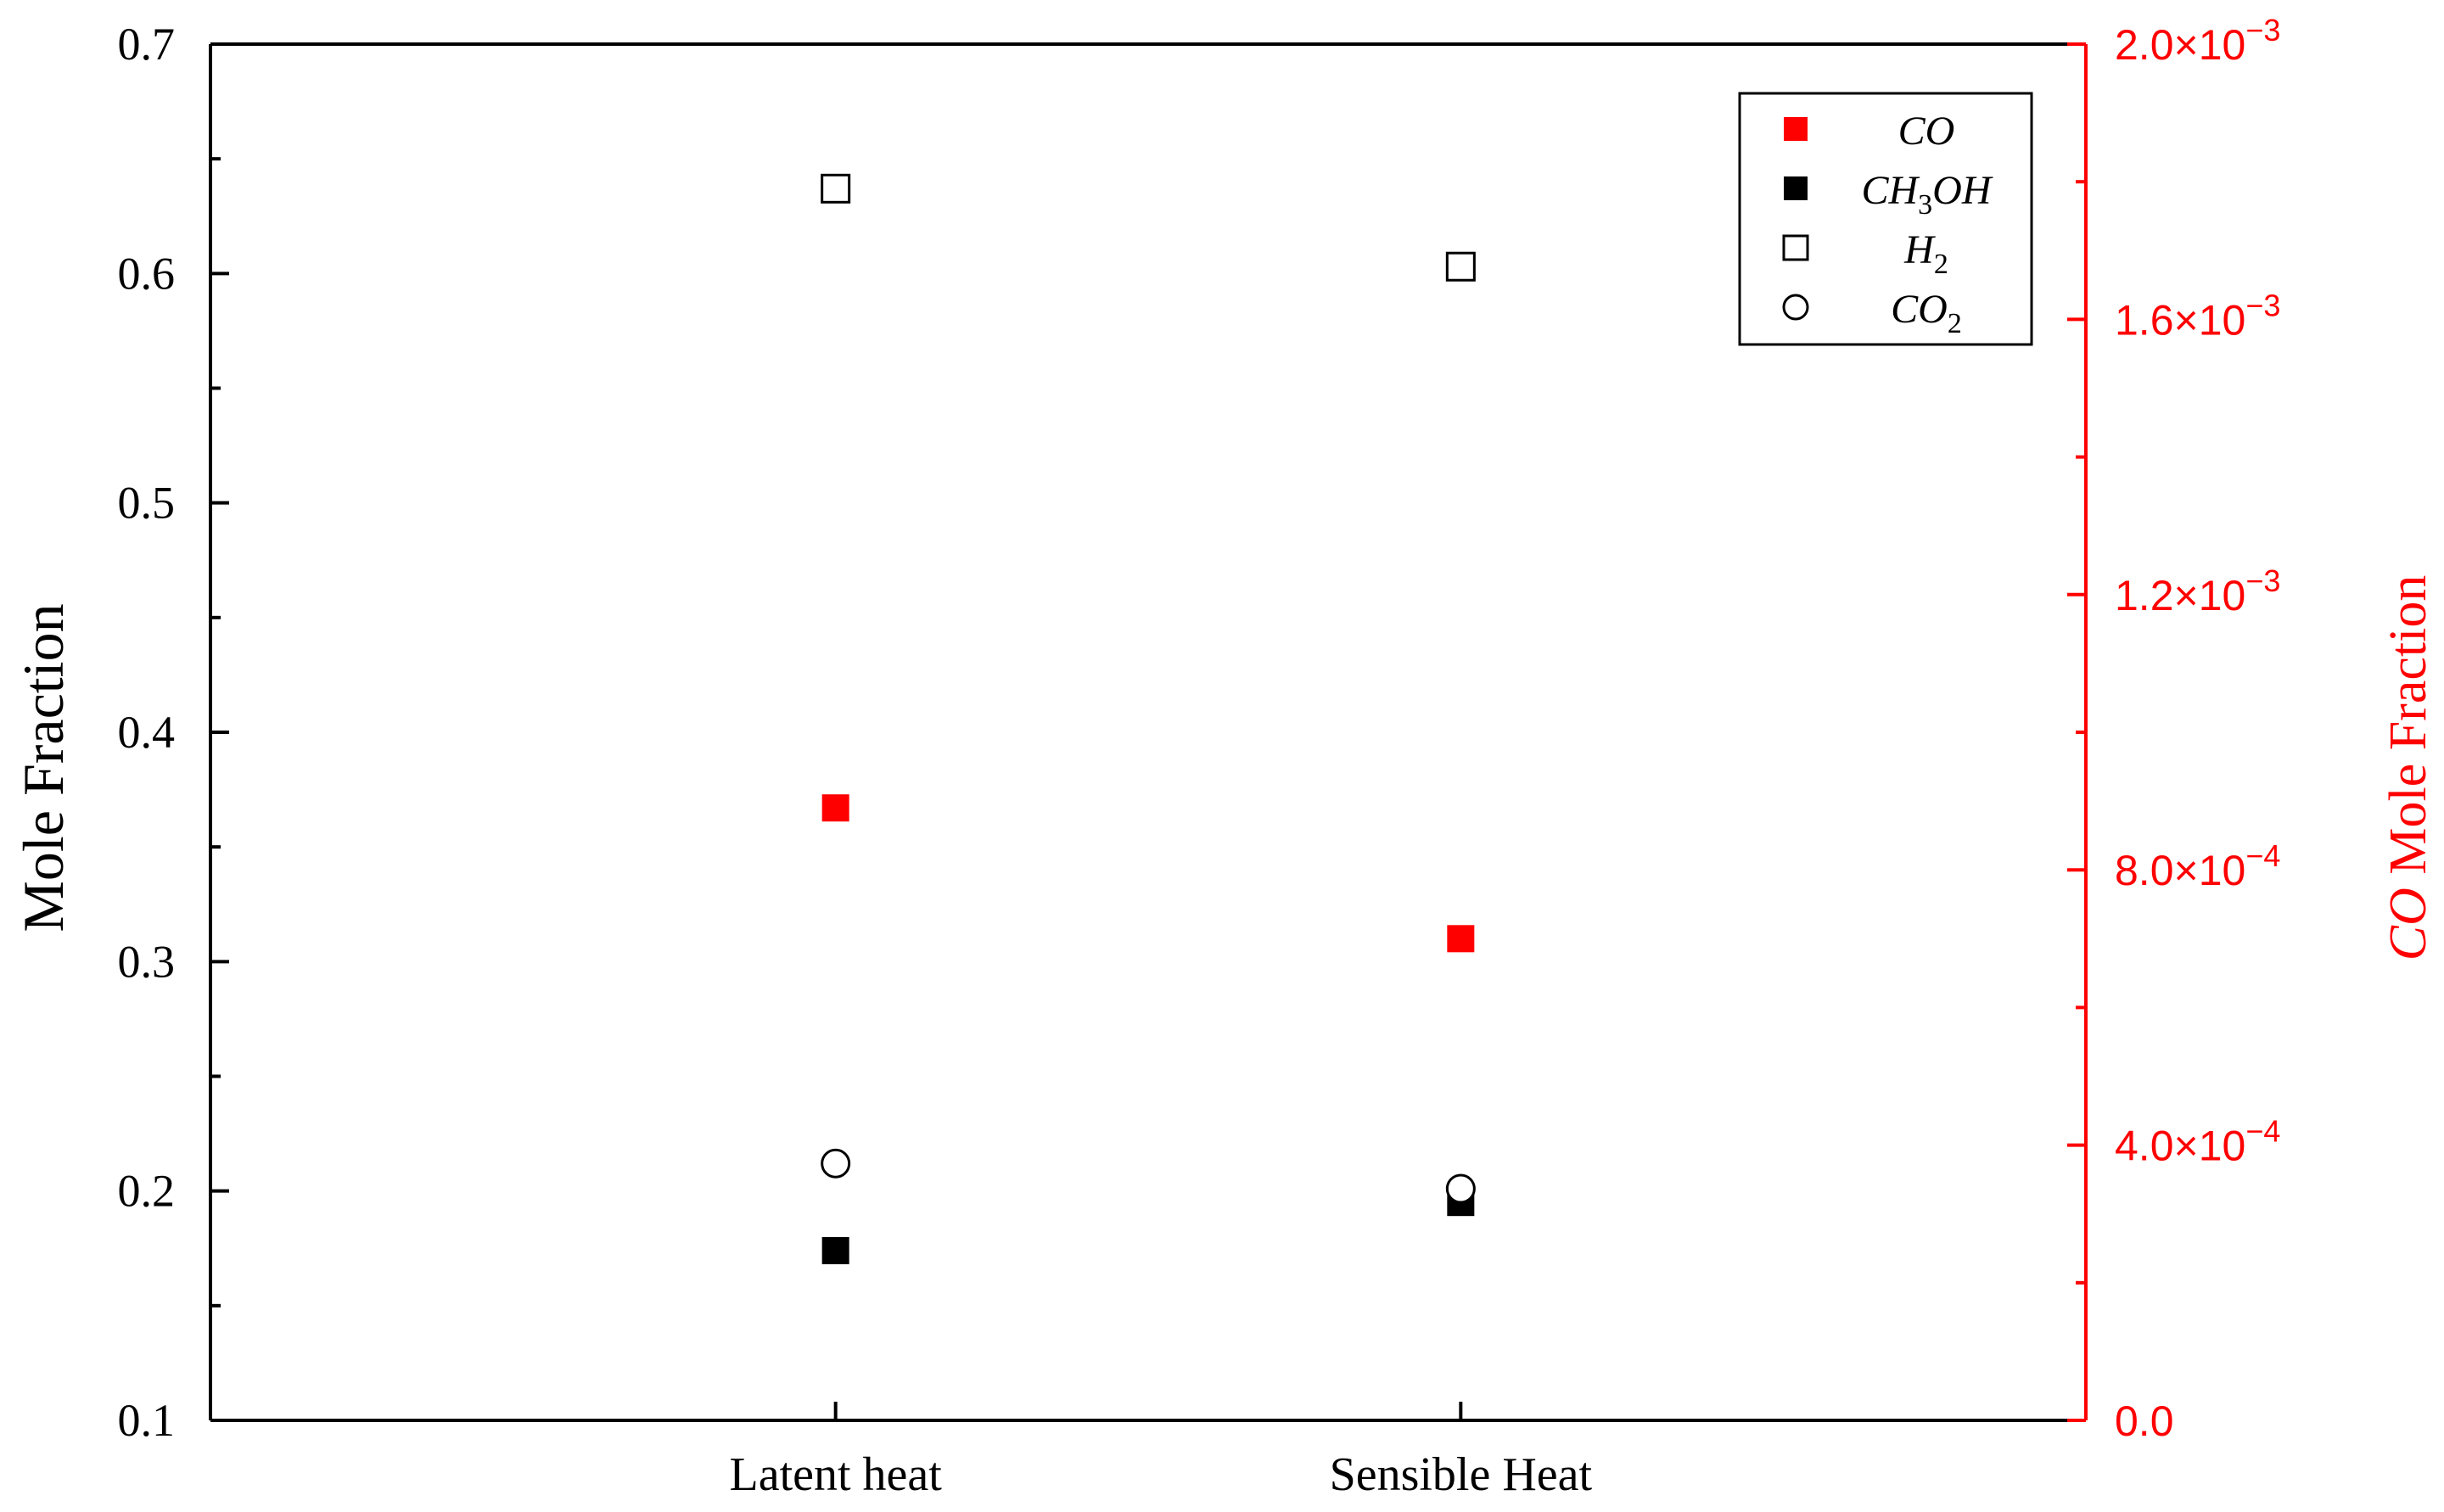  Describe the element at coordinates (1461, 1475) in the screenshot. I see `x-tick-label: Sensible Heat` at that location.